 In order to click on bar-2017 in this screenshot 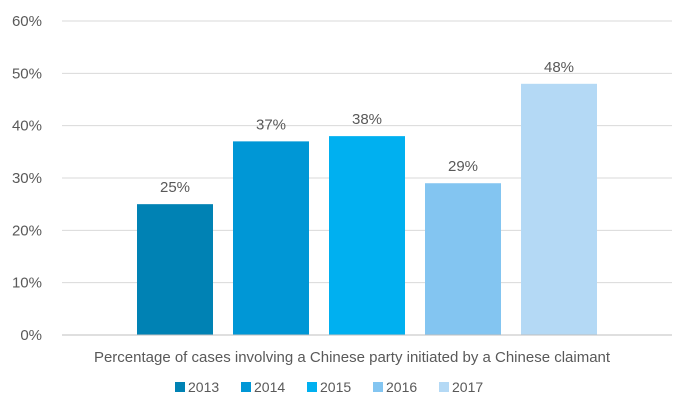, I will do `click(559, 209)`.